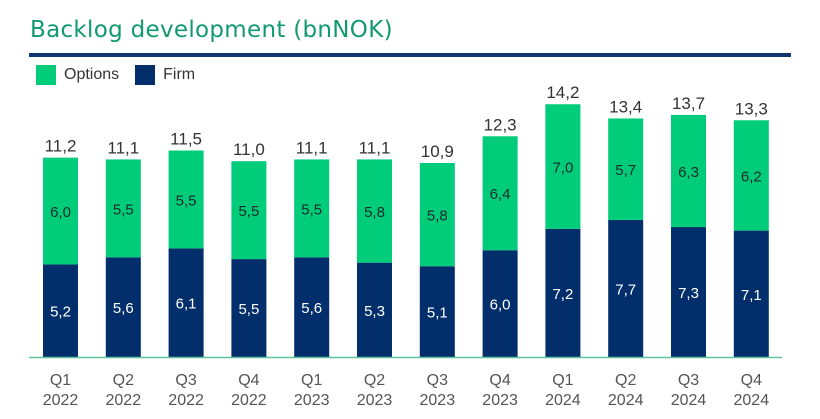 The image size is (820, 419). I want to click on total-label: 12,3, so click(500, 124).